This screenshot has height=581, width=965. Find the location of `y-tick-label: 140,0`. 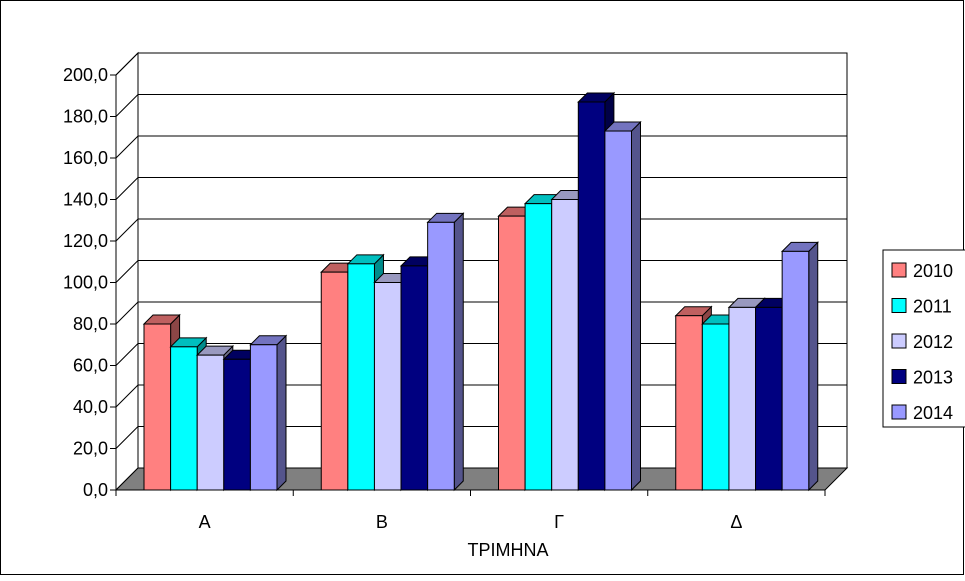

y-tick-label: 140,0 is located at coordinates (85, 200).